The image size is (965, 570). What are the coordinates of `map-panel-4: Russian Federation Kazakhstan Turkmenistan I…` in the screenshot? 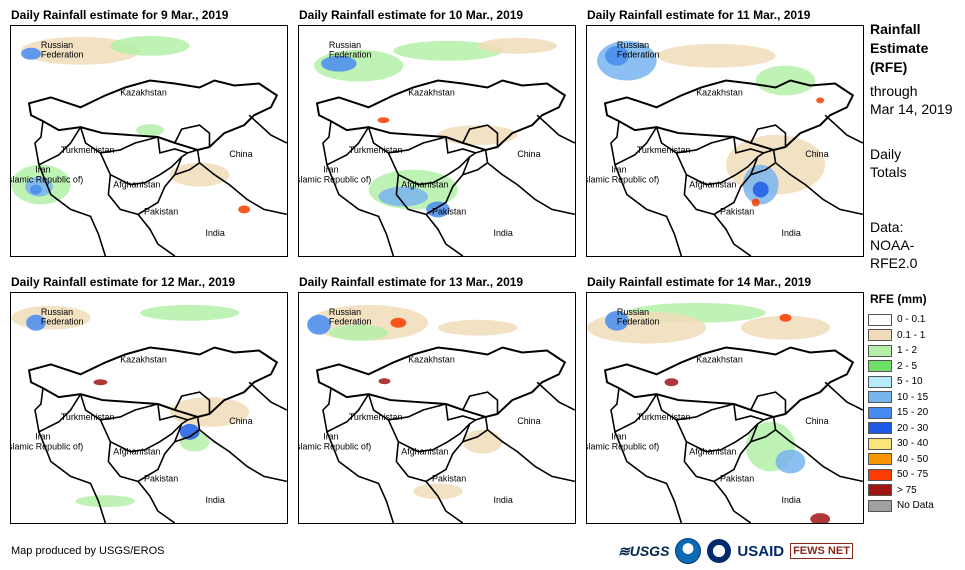 It's located at (149, 408).